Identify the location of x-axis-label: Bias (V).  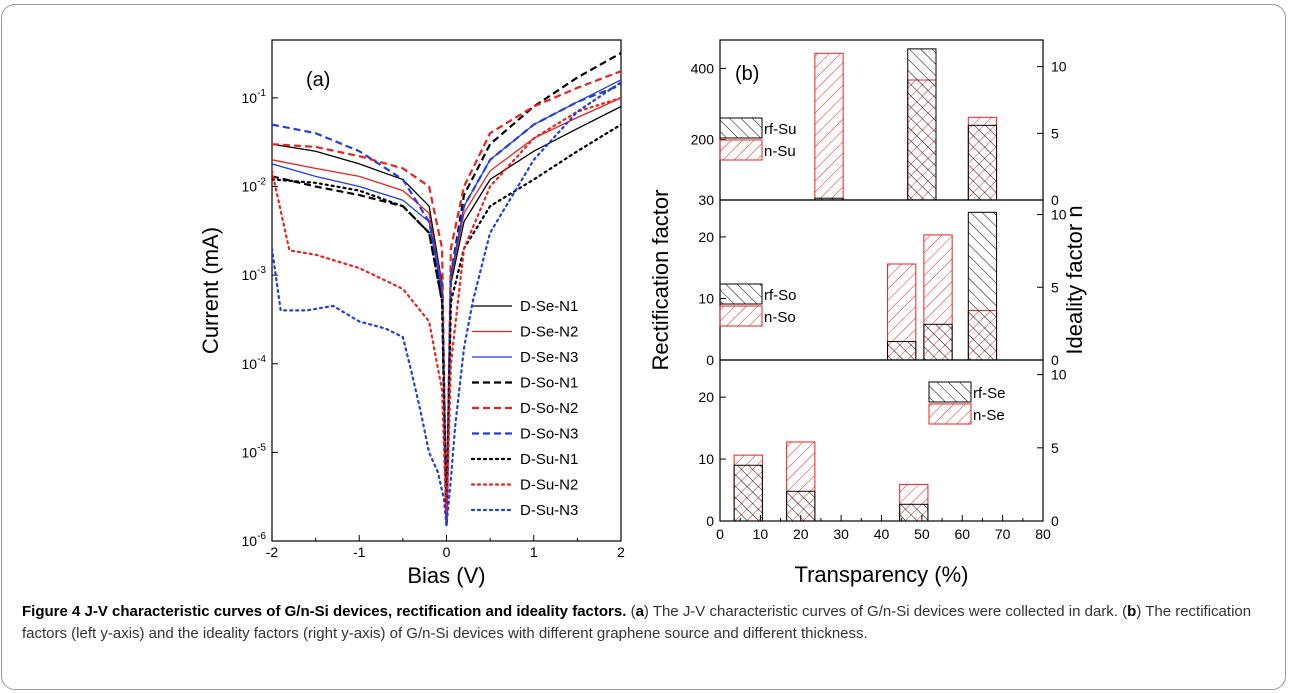
(446, 575).